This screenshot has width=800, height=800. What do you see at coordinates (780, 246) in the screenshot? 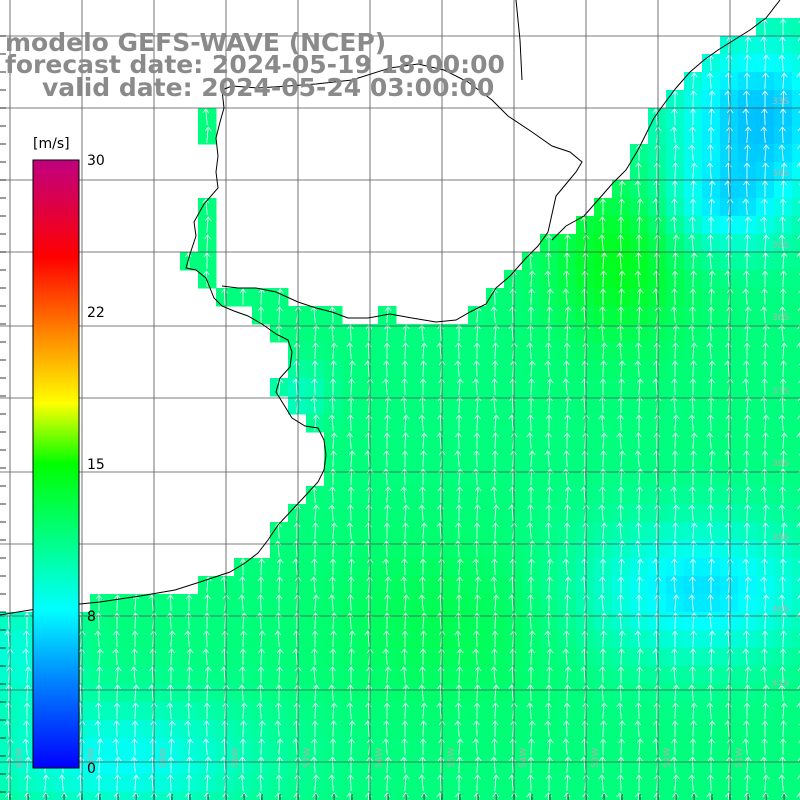
I see `lat-label: 35S` at bounding box center [780, 246].